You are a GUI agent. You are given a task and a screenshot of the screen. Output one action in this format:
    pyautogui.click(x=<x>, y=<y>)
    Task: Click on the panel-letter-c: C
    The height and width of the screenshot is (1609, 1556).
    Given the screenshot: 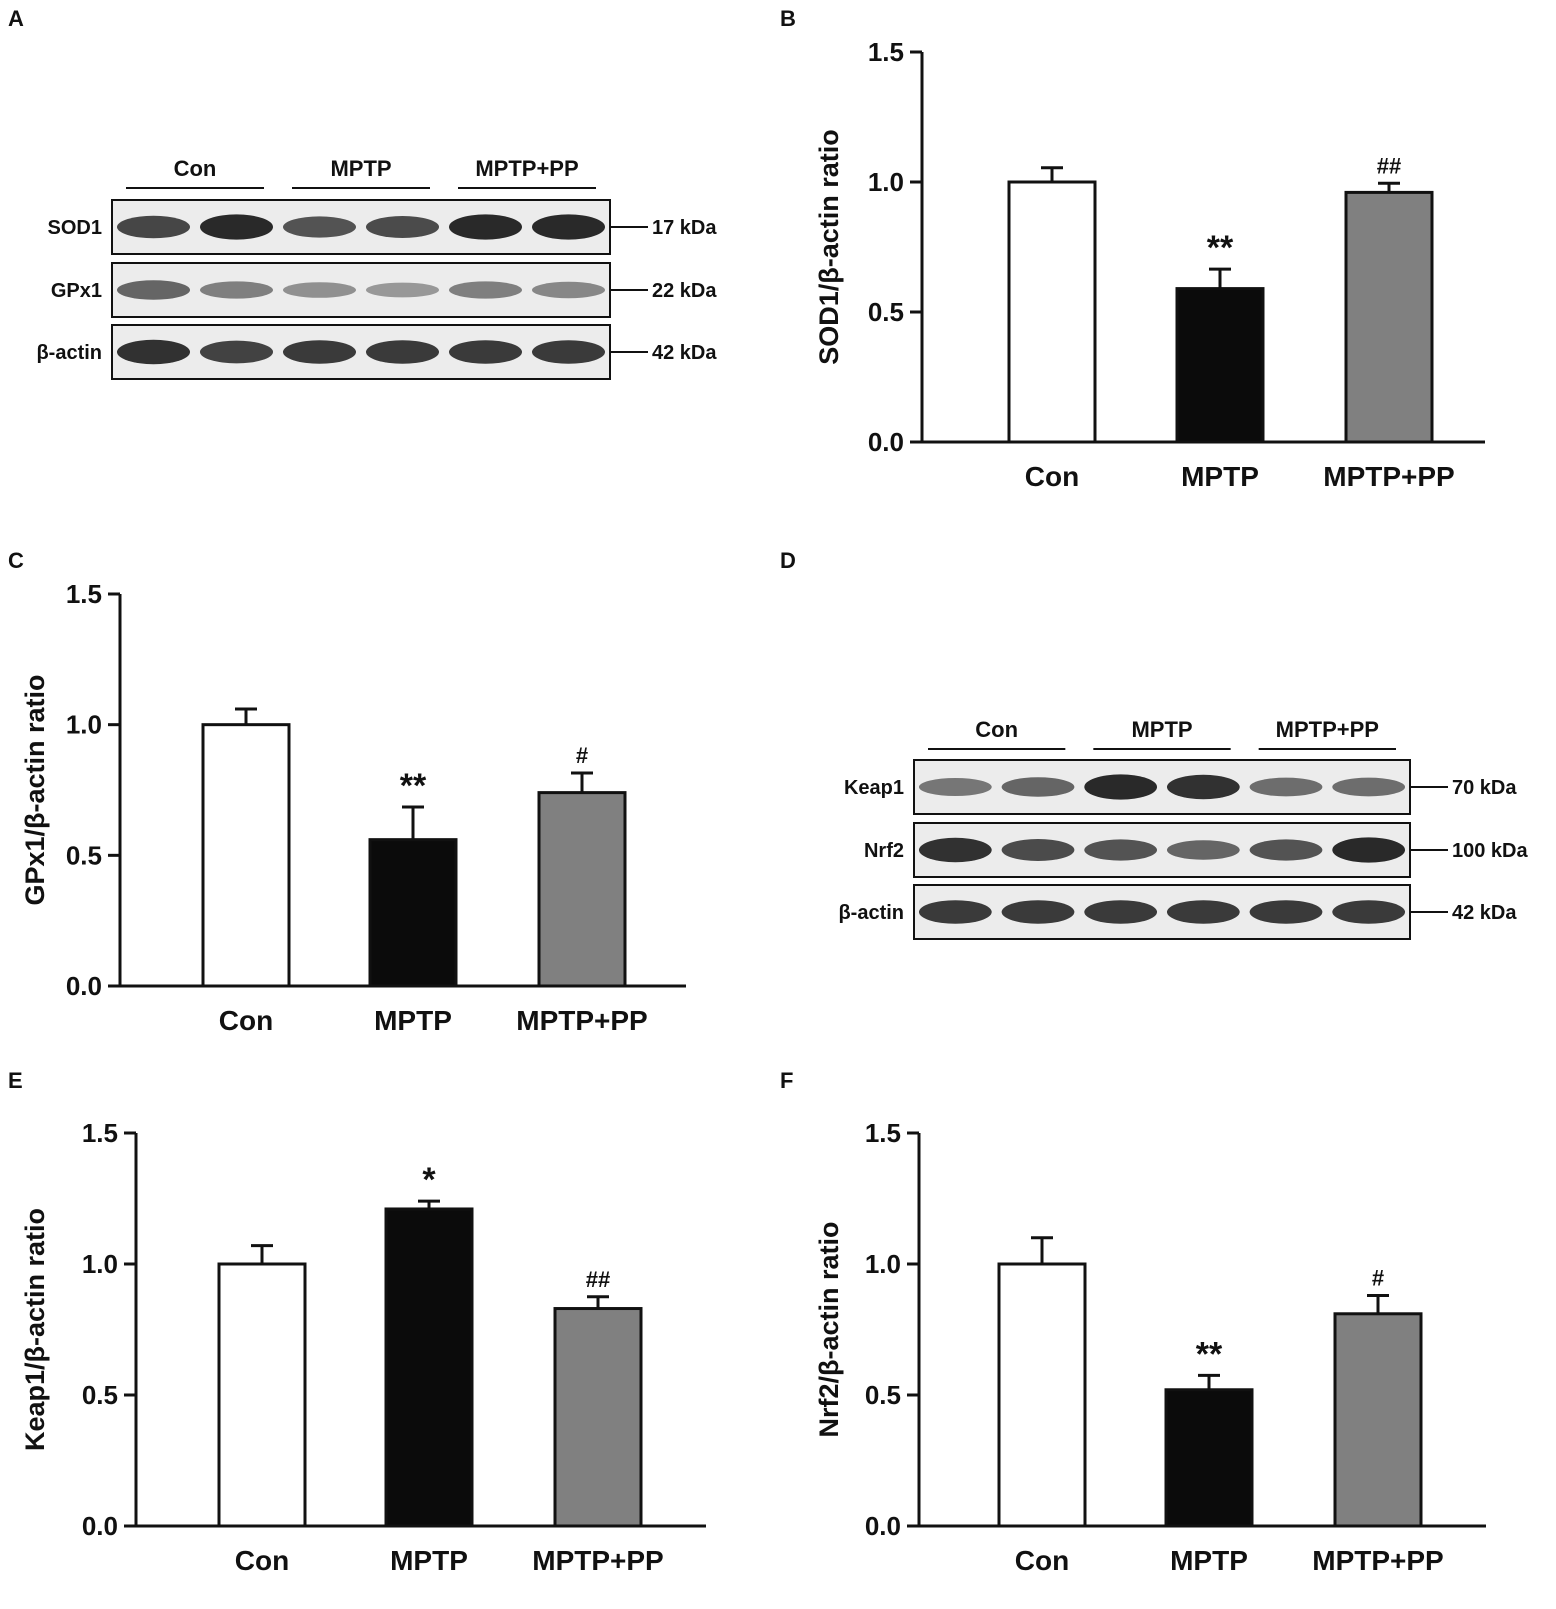 What is the action you would take?
    pyautogui.click(x=16, y=560)
    